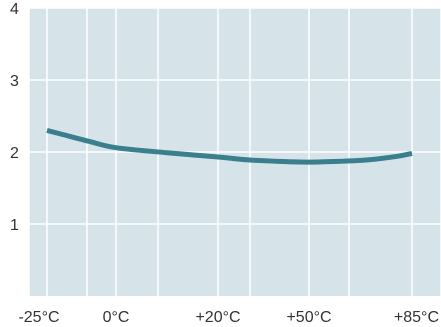  I want to click on x-axis-ticks: -25°C 0°C +20°C +50°C +85°C, so click(228, 317).